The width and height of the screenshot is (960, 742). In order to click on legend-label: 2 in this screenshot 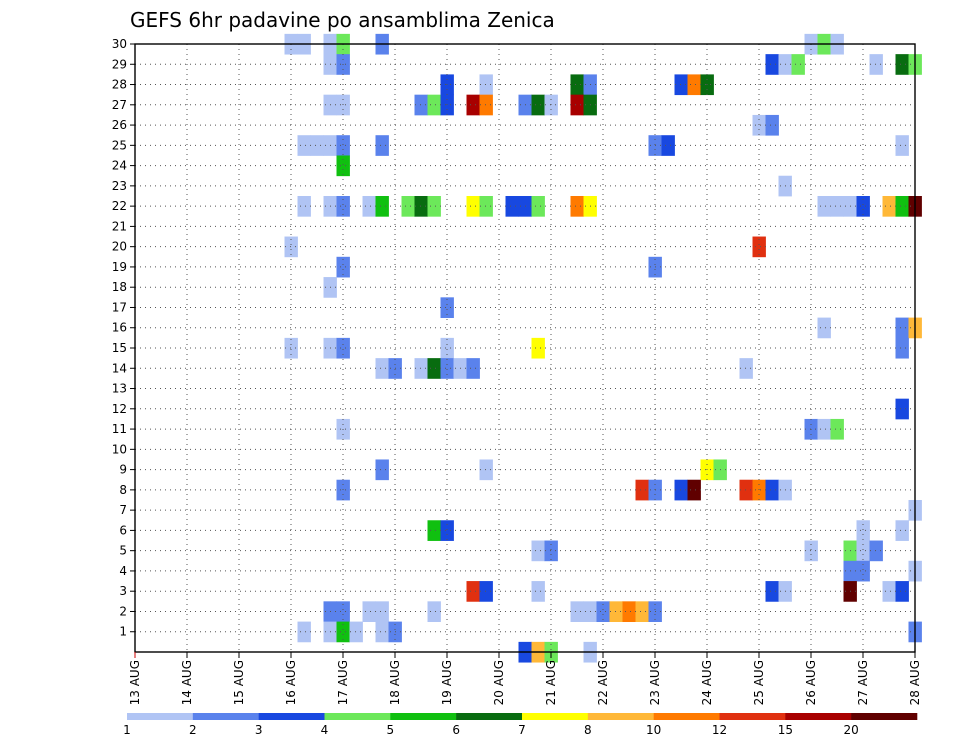, I will do `click(193, 730)`.